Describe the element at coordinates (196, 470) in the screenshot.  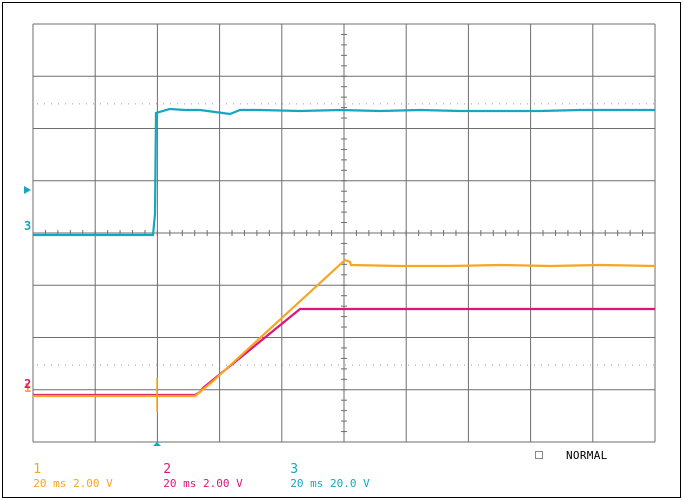
I see `channel-2-settings: 2 20 ms 2.00 V` at that location.